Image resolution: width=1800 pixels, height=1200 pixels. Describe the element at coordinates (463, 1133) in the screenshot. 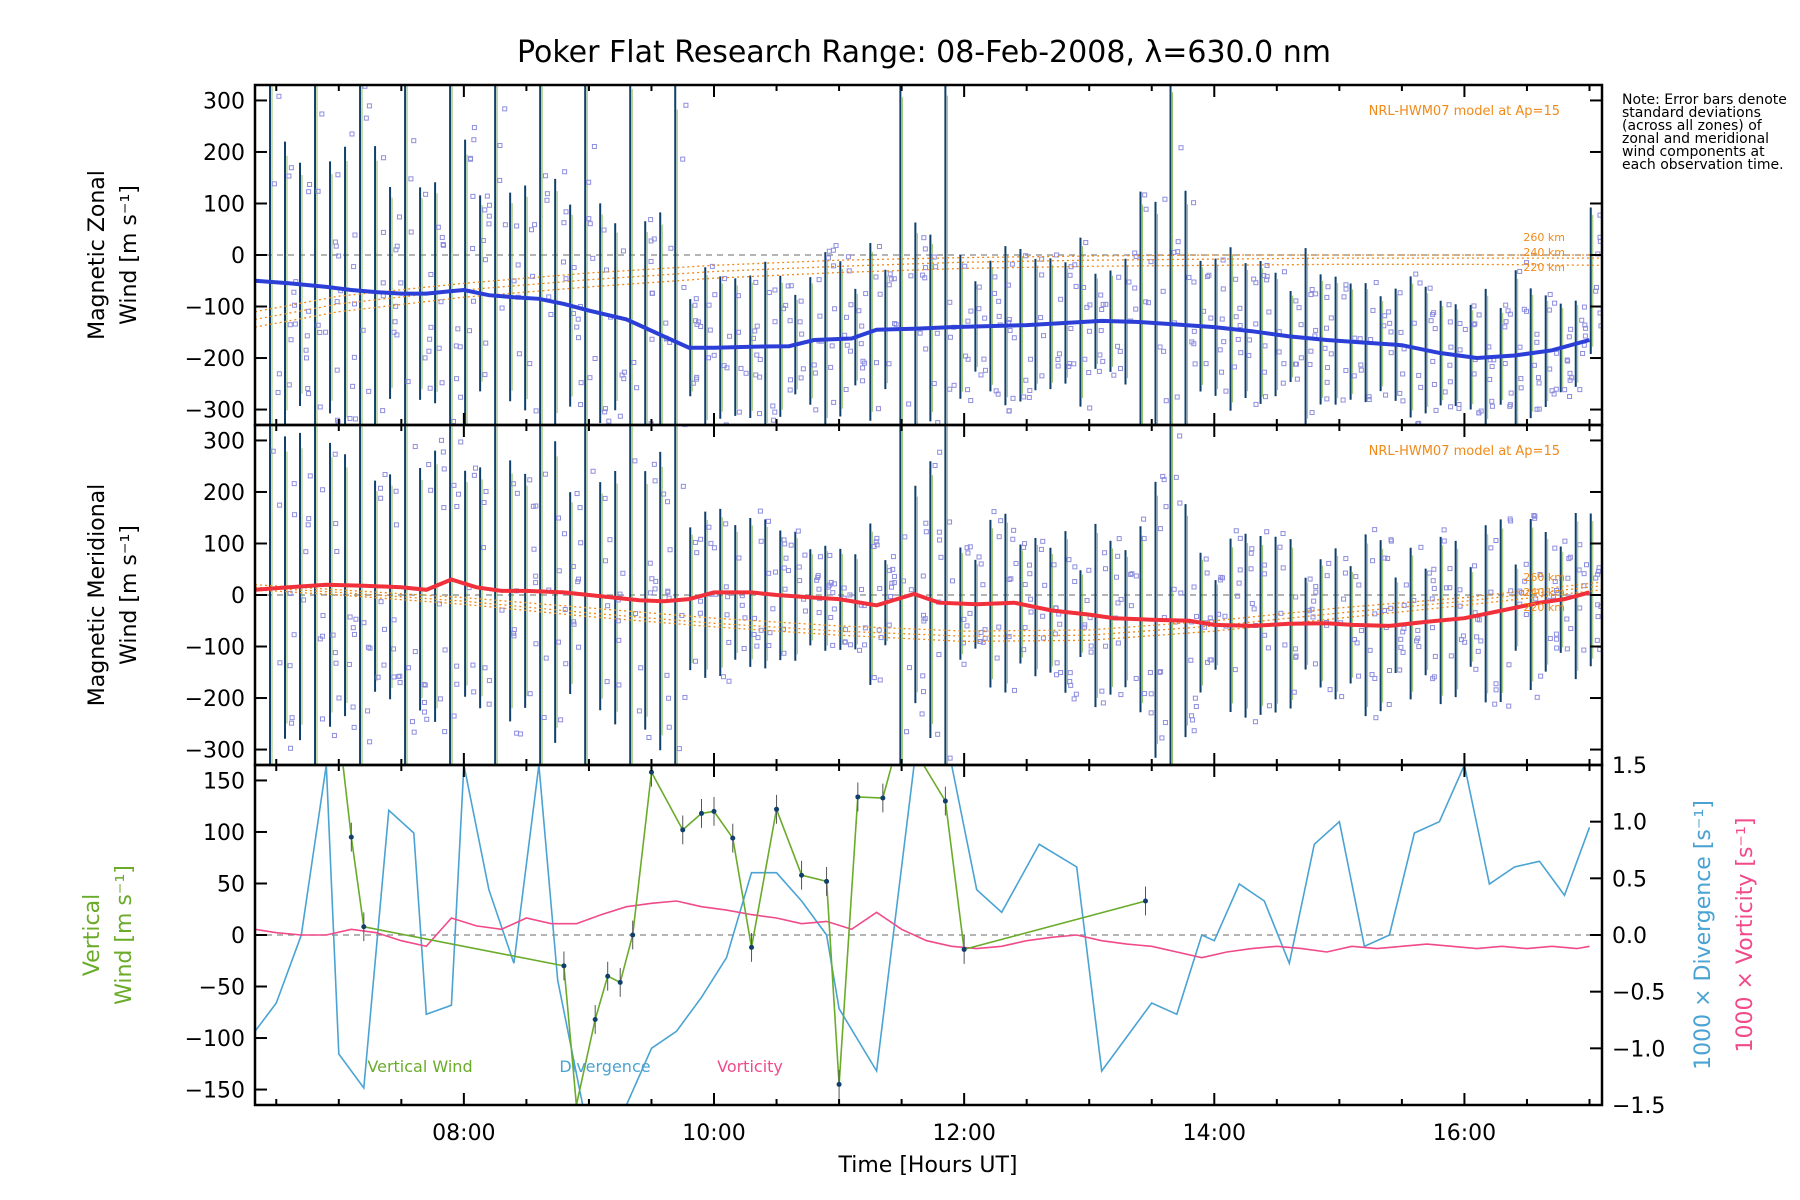

I see `x-tick-label: 08:00` at that location.